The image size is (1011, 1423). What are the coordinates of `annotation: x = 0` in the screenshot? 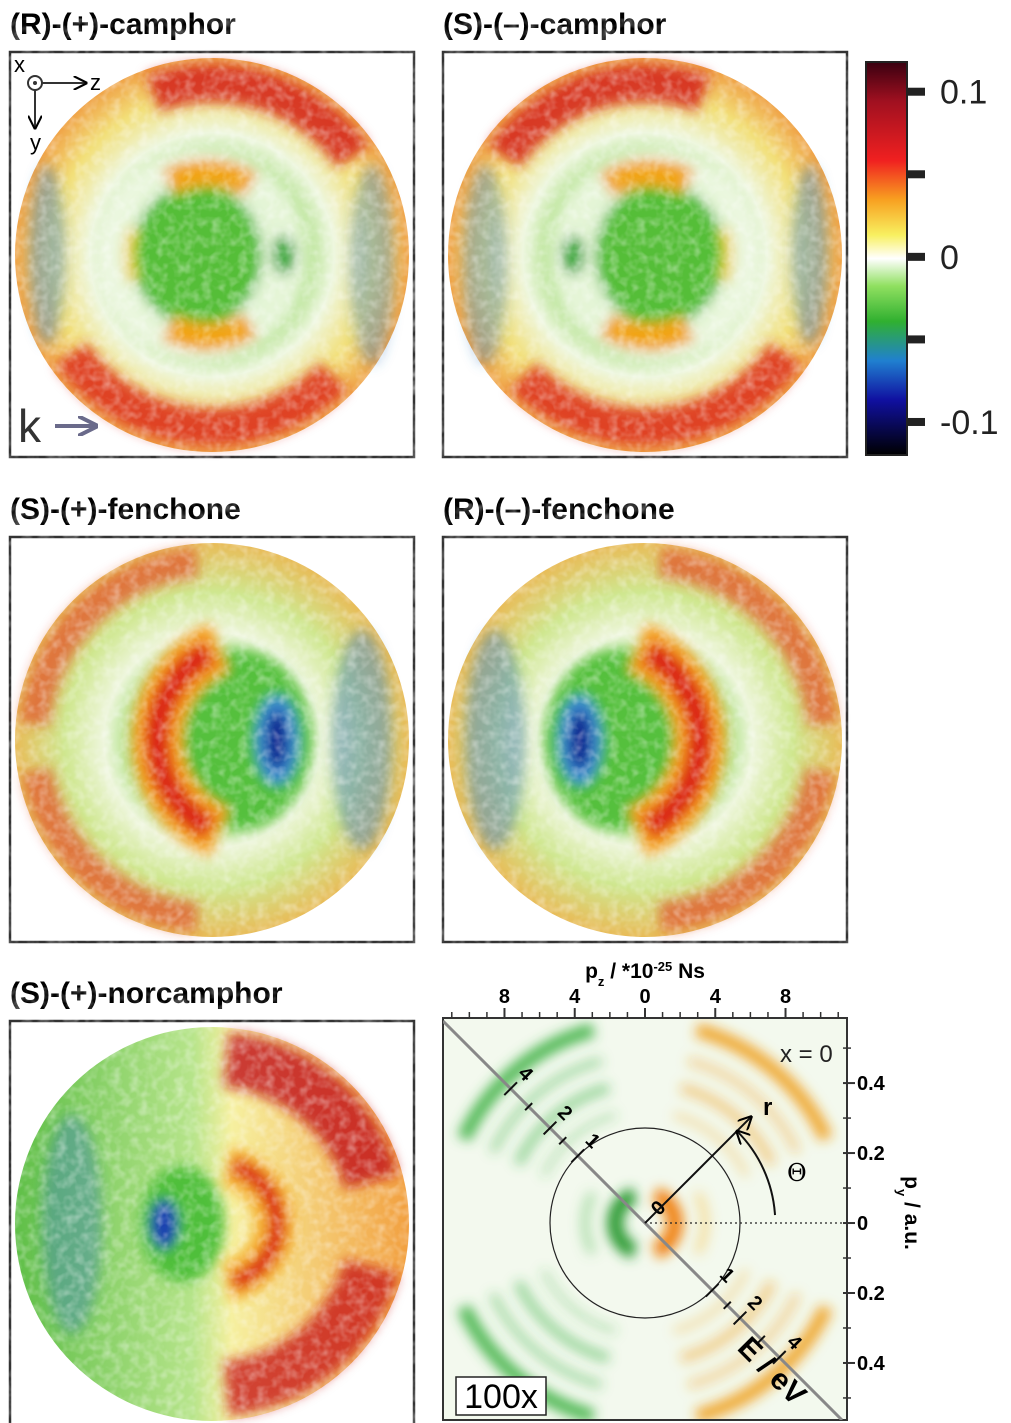 It's located at (806, 1054).